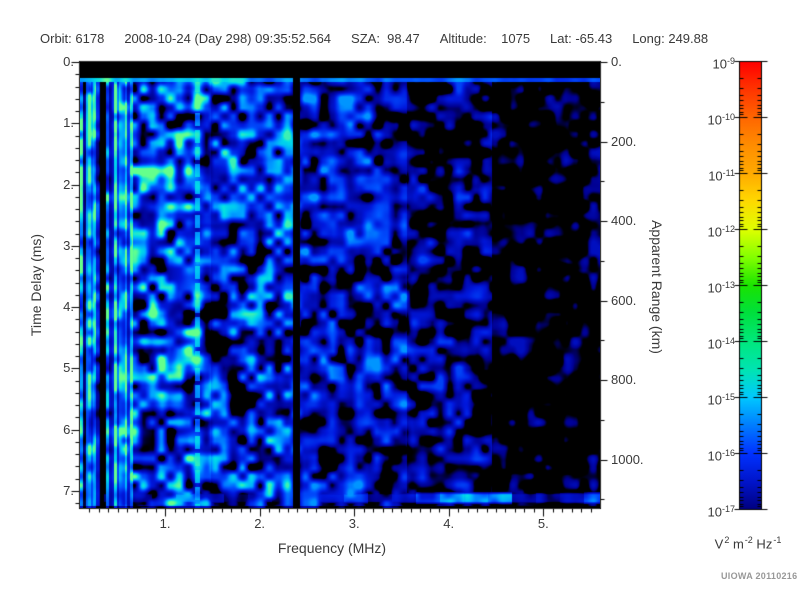 This screenshot has width=800, height=600. Describe the element at coordinates (736, 544) in the screenshot. I see `unit-part: m` at that location.